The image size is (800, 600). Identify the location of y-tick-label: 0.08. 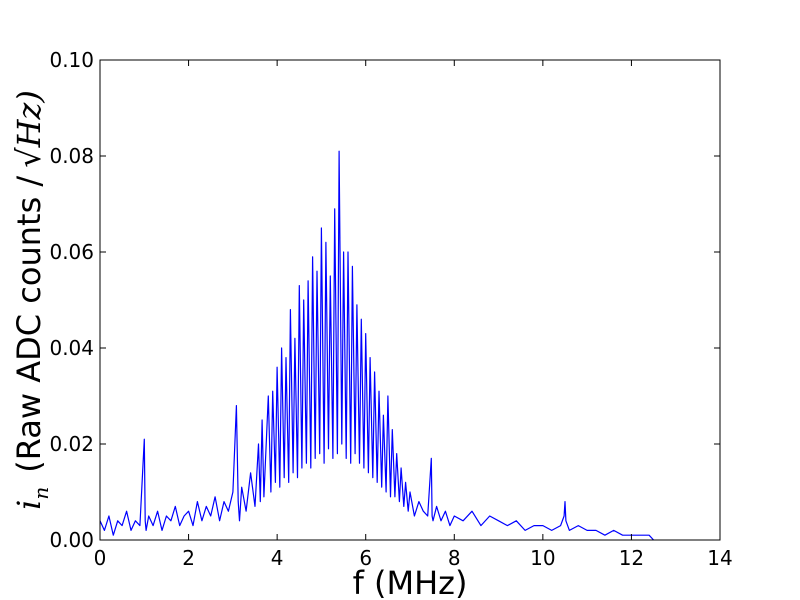
(71, 156).